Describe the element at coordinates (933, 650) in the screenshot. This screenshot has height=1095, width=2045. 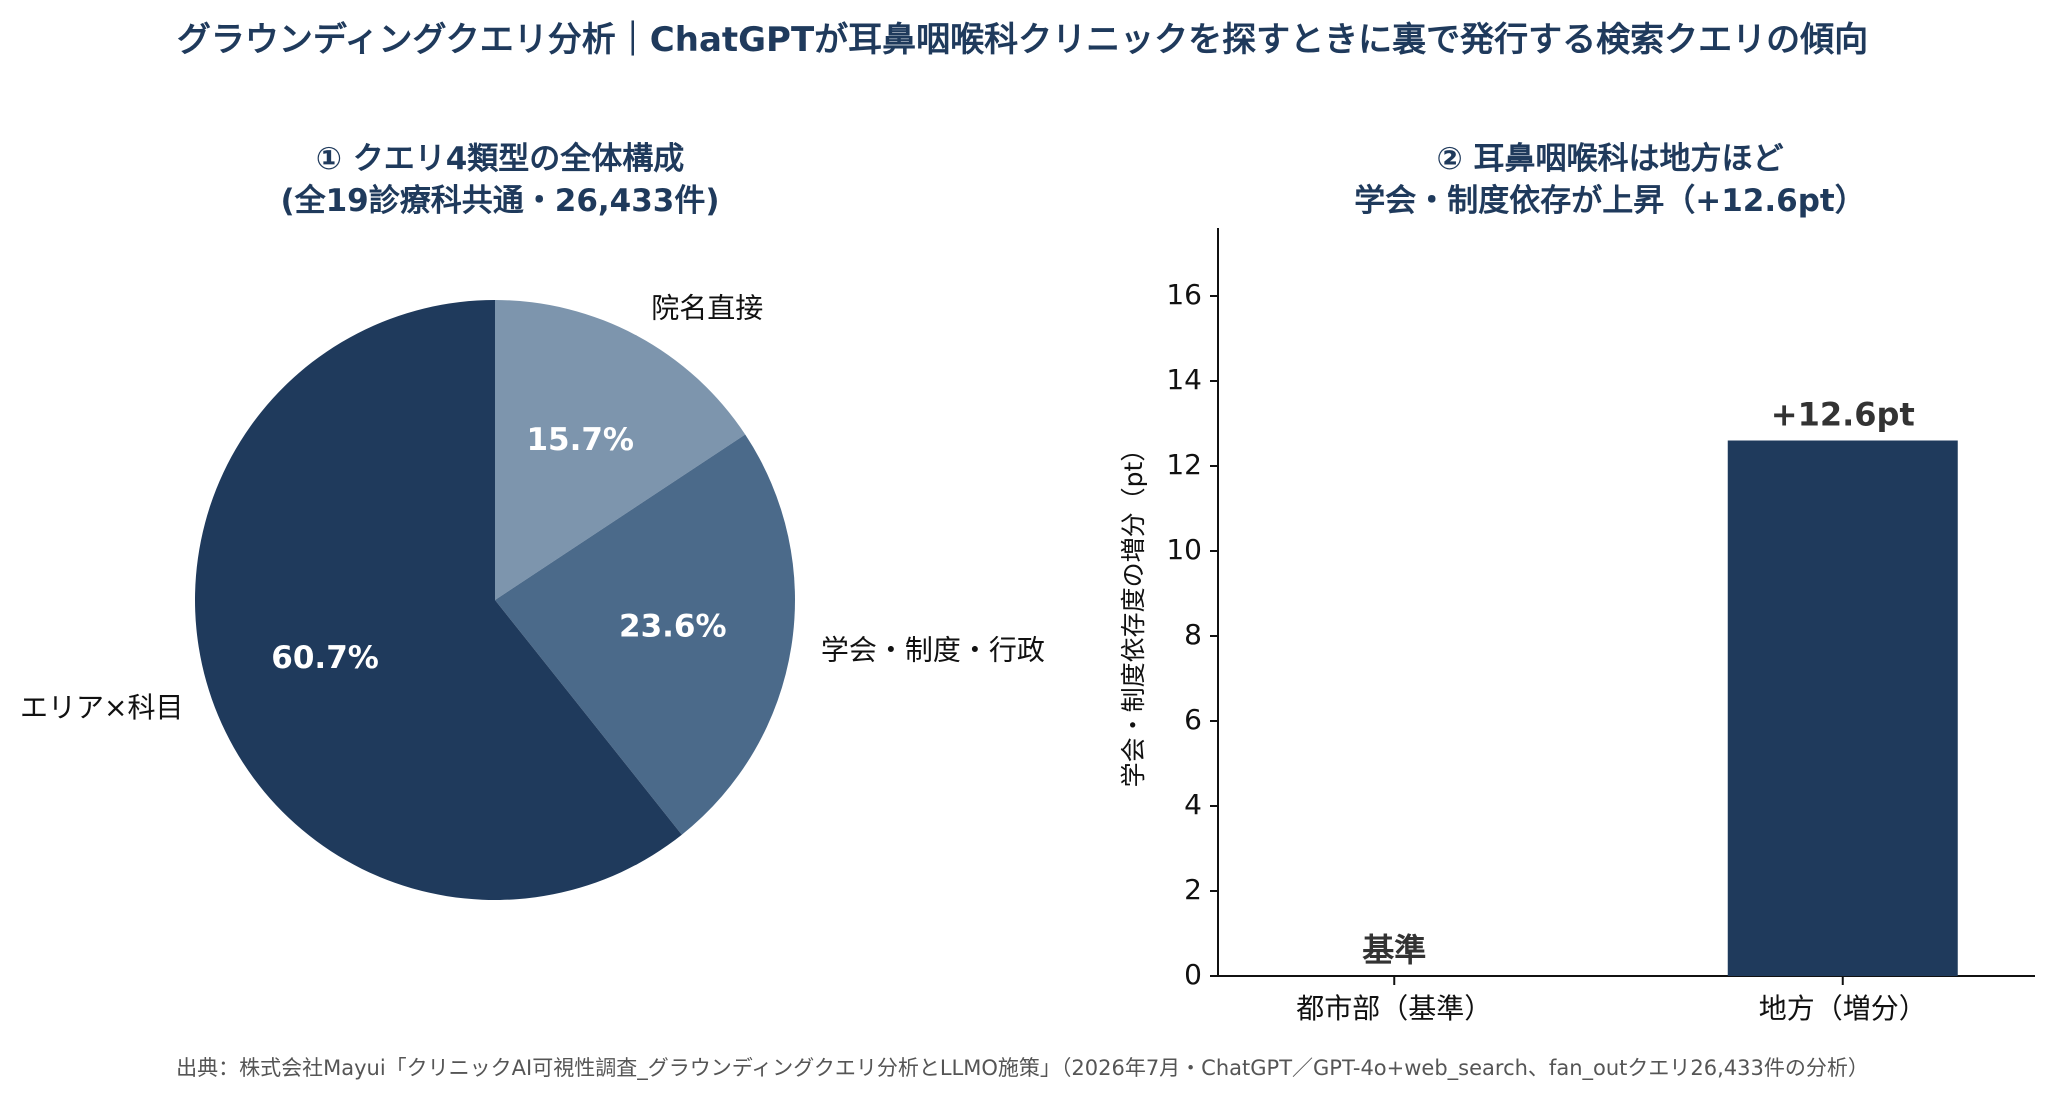
I see `pie-category-label-2: 学会・制度・行政` at that location.